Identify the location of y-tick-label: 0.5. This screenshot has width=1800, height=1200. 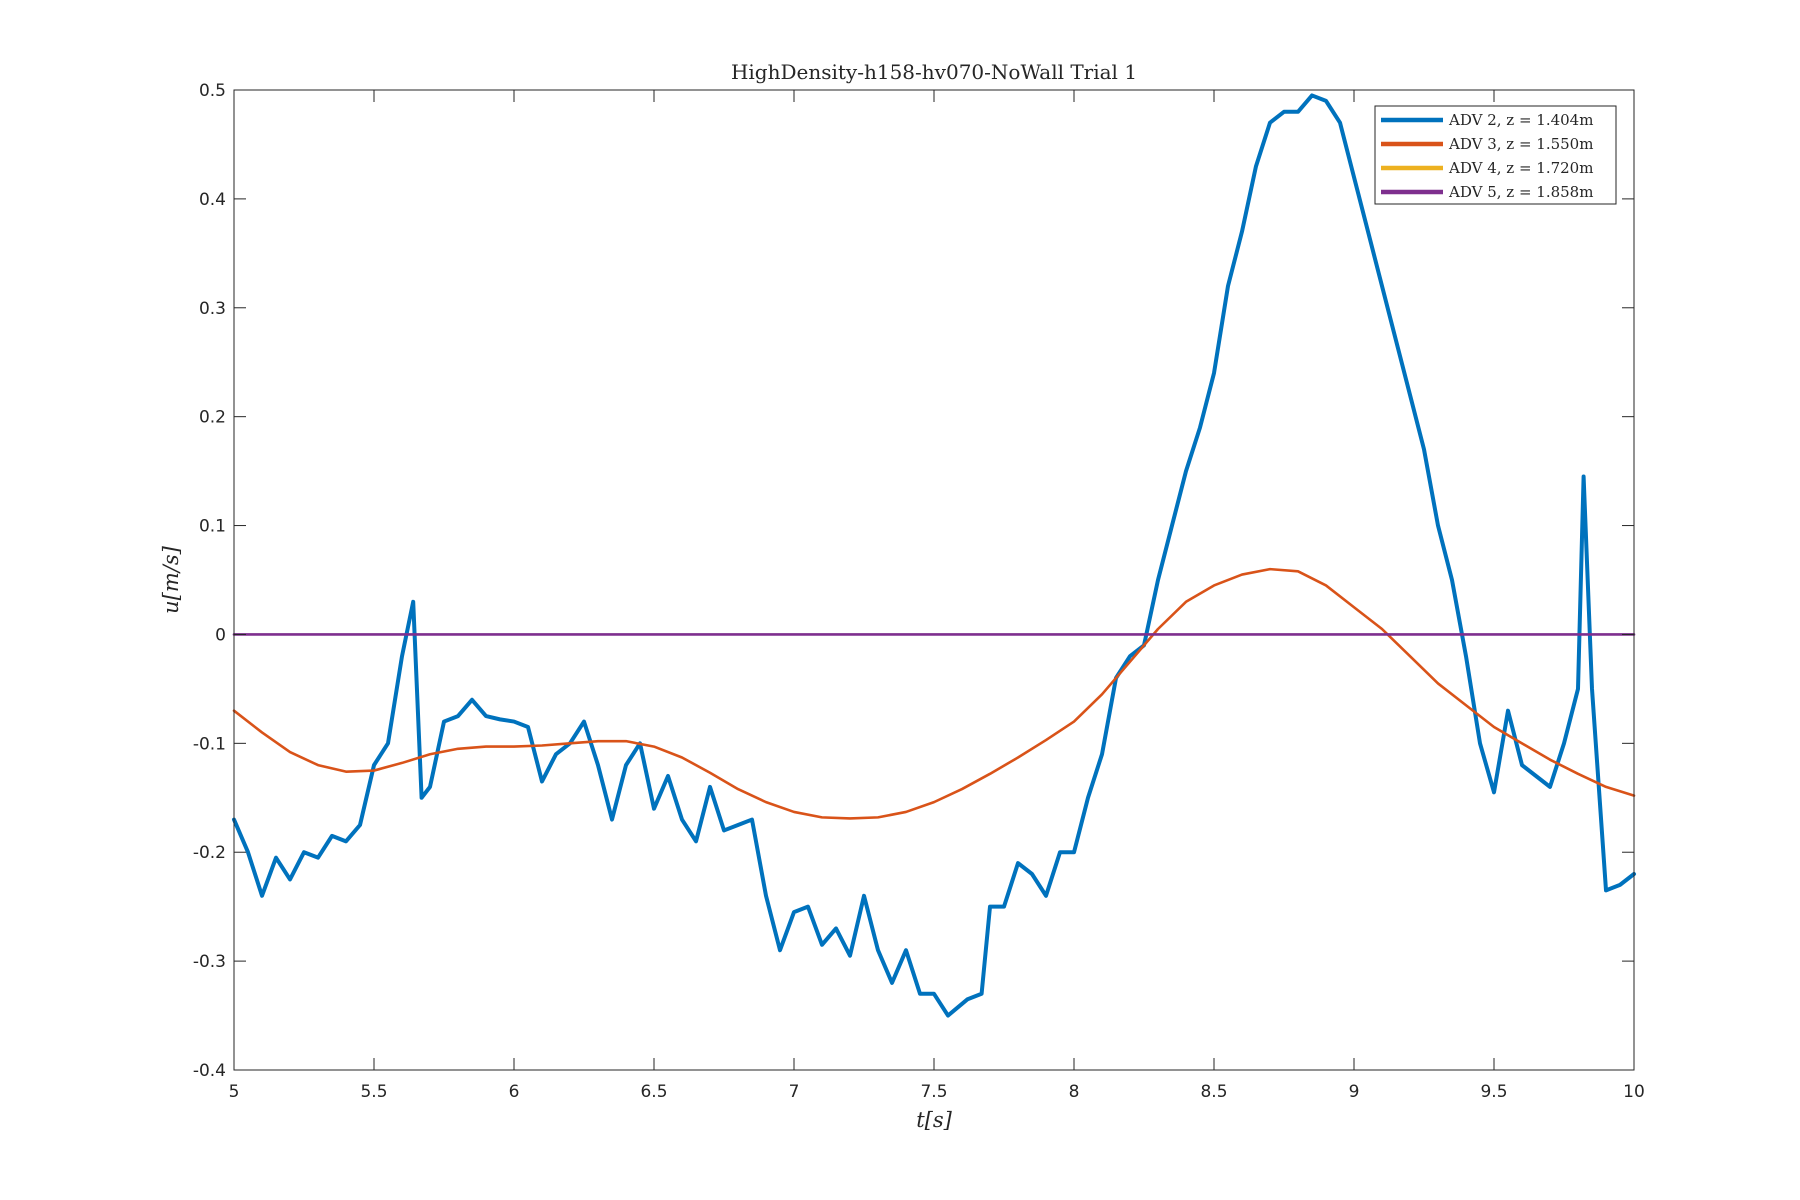
(212, 91).